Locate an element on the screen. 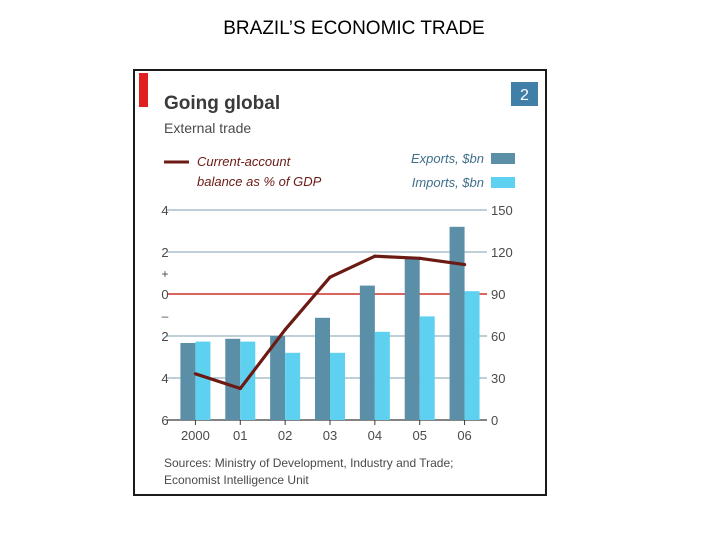 The height and width of the screenshot is (540, 720). x-tick-label-02: 02 is located at coordinates (285, 435).